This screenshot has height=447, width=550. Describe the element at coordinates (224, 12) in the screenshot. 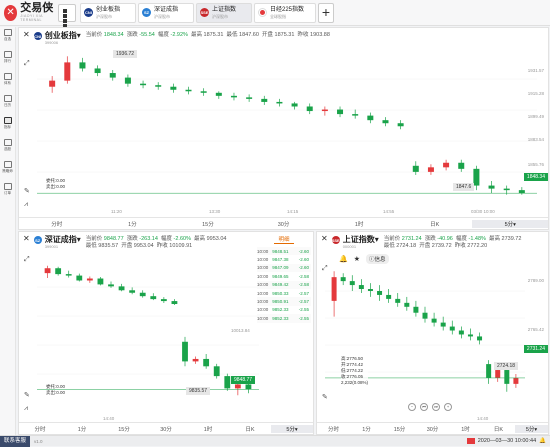

I see `tab-shanghai: SSE 上证指数 沪深股市` at that location.